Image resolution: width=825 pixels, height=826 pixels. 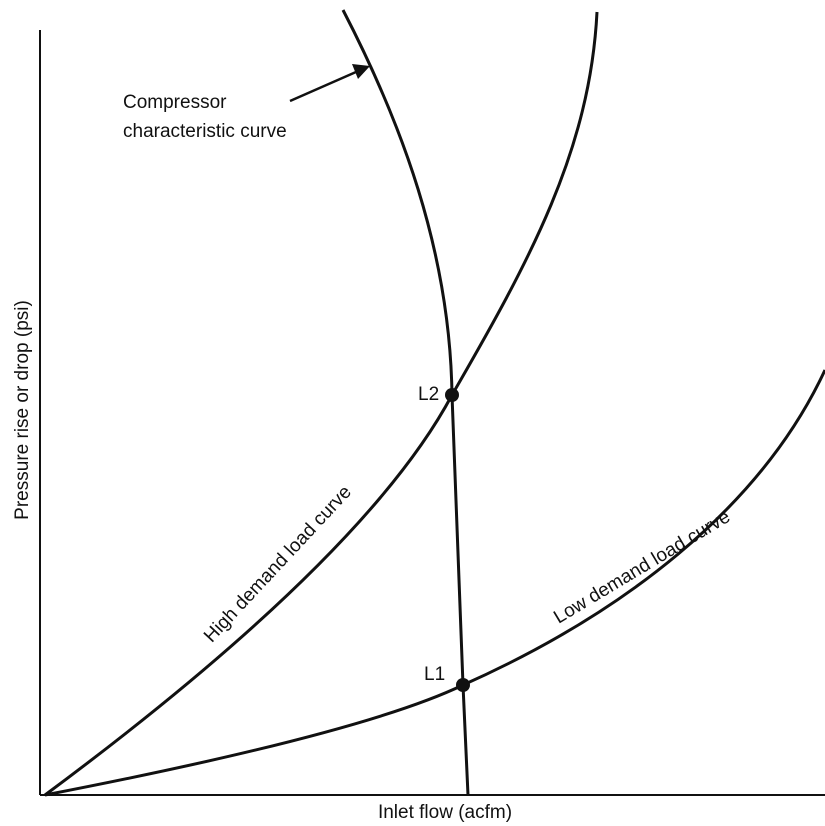 What do you see at coordinates (463, 685) in the screenshot?
I see `point-l1` at bounding box center [463, 685].